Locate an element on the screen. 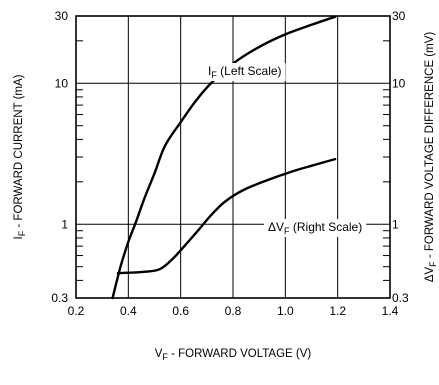 This screenshot has height=385, width=439. y-left-tick-label: 10 is located at coordinates (62, 83).